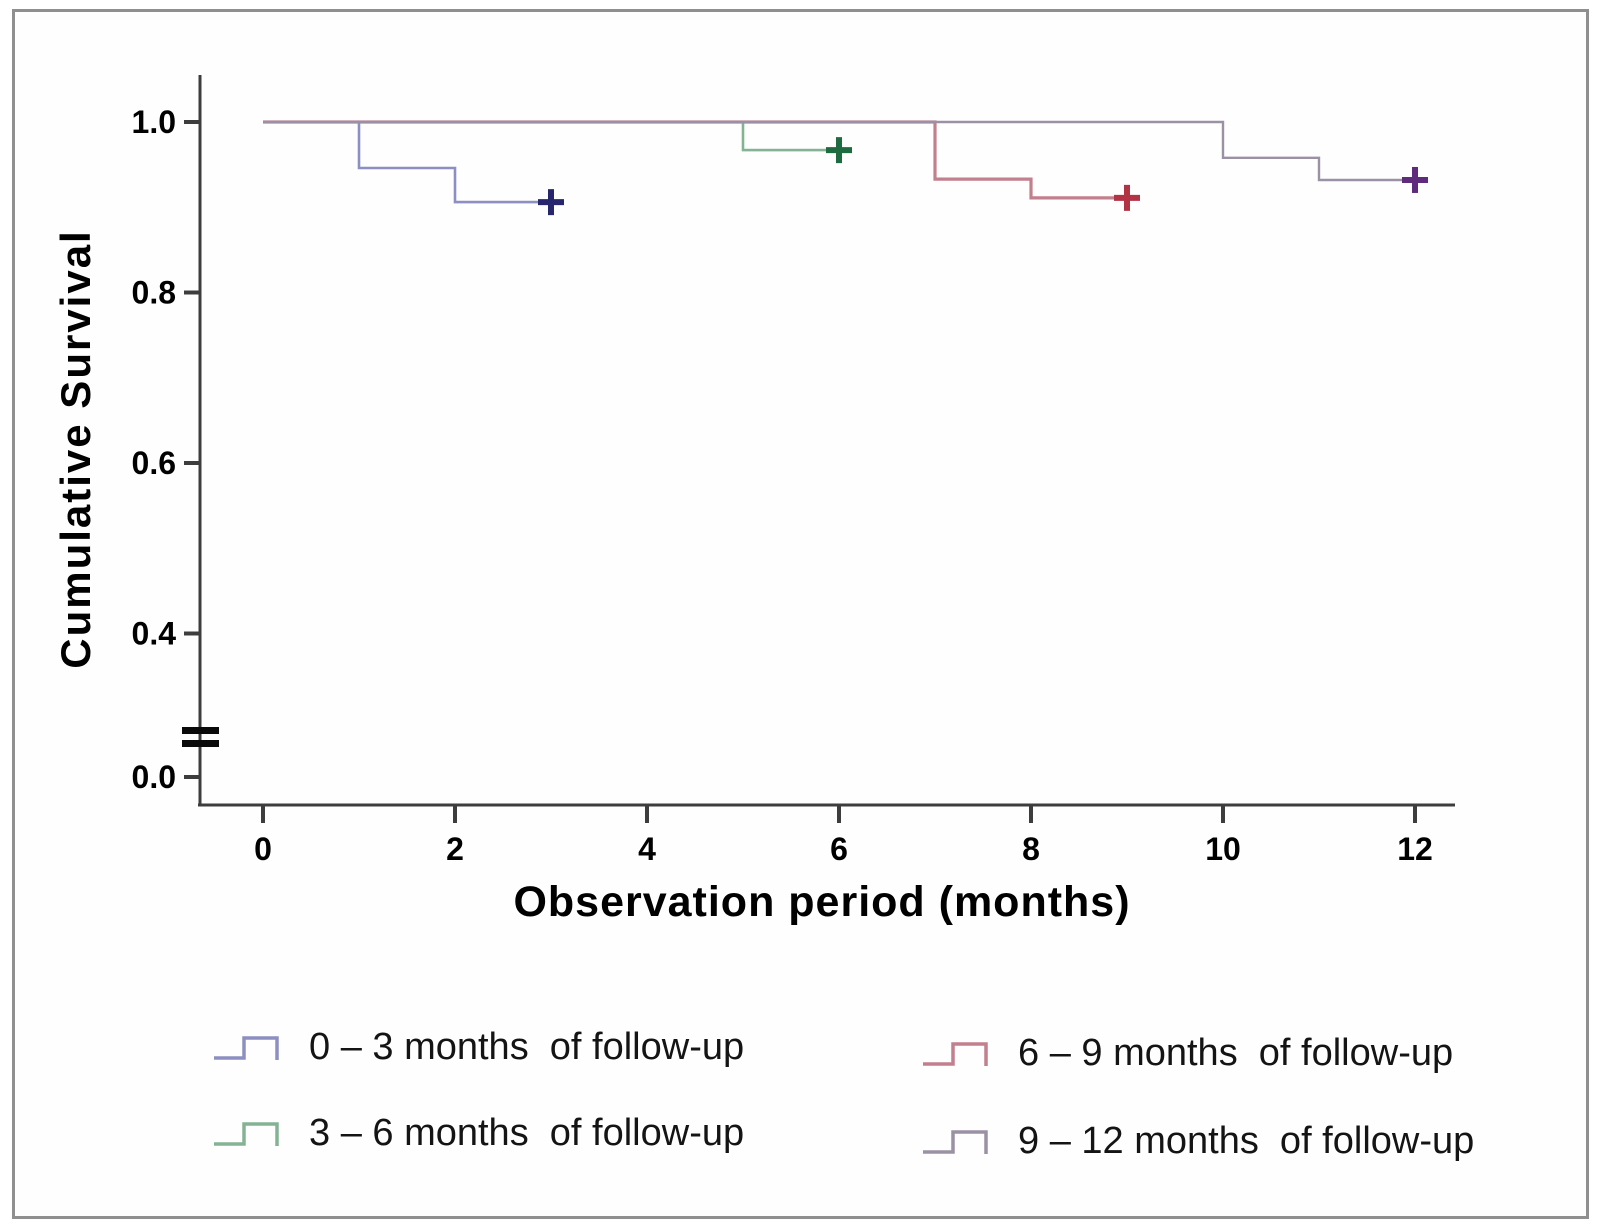  I want to click on legend-item-0-3-months: 0 – 3 months of follow-up, so click(477, 1047).